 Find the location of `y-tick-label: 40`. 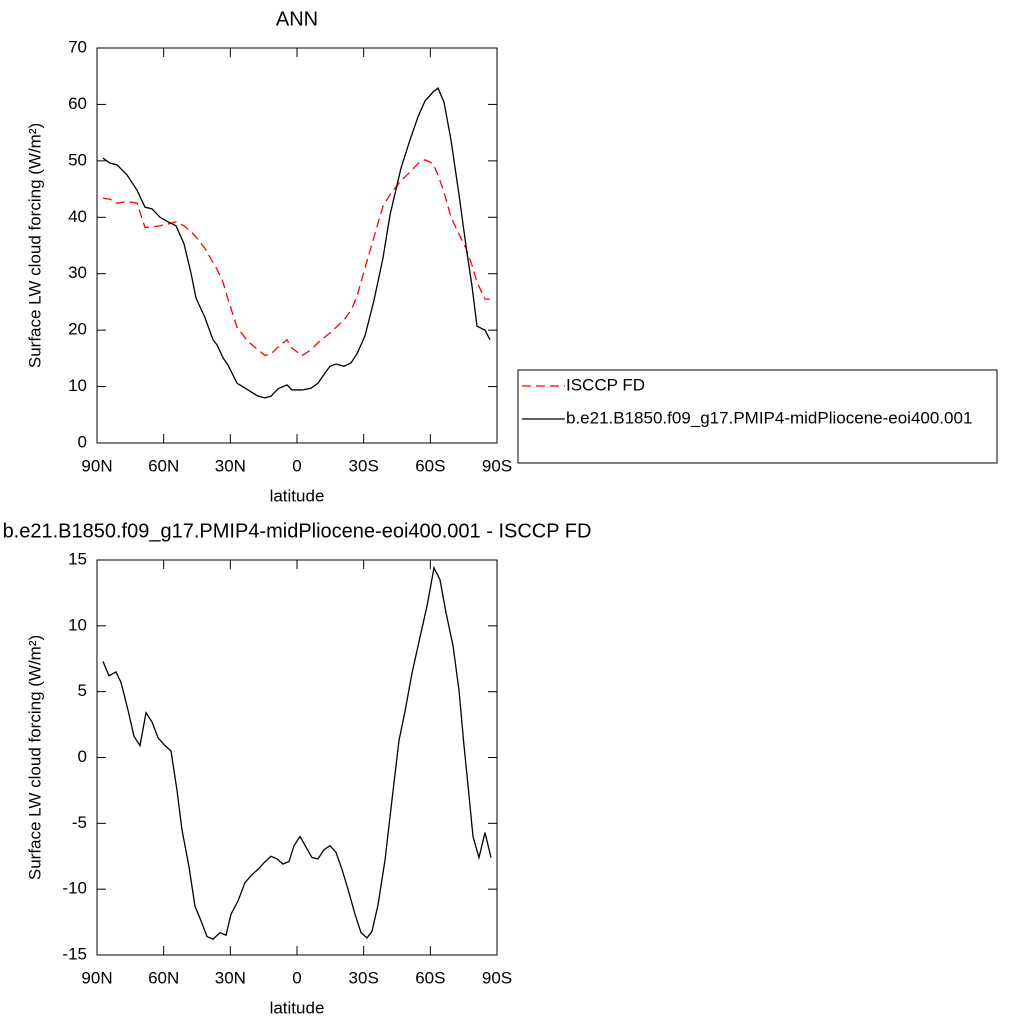

y-tick-label: 40 is located at coordinates (77, 216).